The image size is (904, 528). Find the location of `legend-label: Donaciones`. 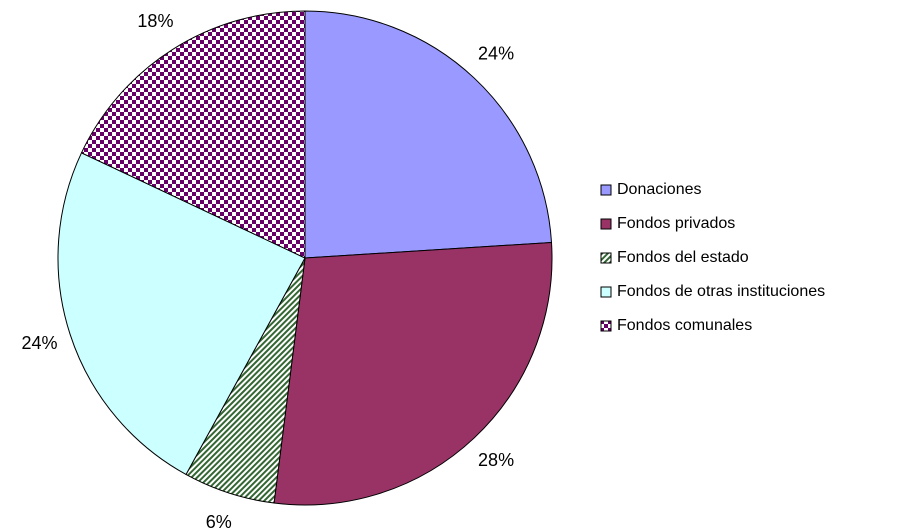

legend-label: Donaciones is located at coordinates (659, 189).